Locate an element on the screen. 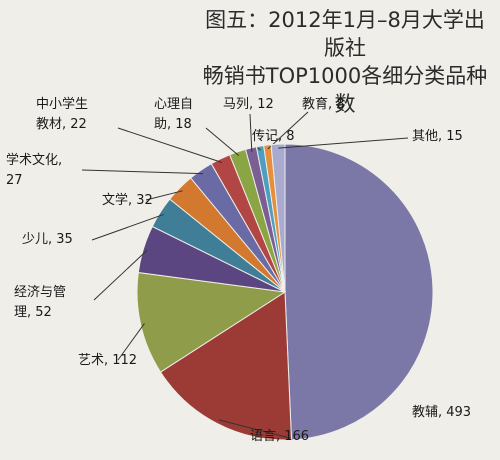 The width and height of the screenshot is (500, 460). slice-label-line: 中小学生 is located at coordinates (62, 104).